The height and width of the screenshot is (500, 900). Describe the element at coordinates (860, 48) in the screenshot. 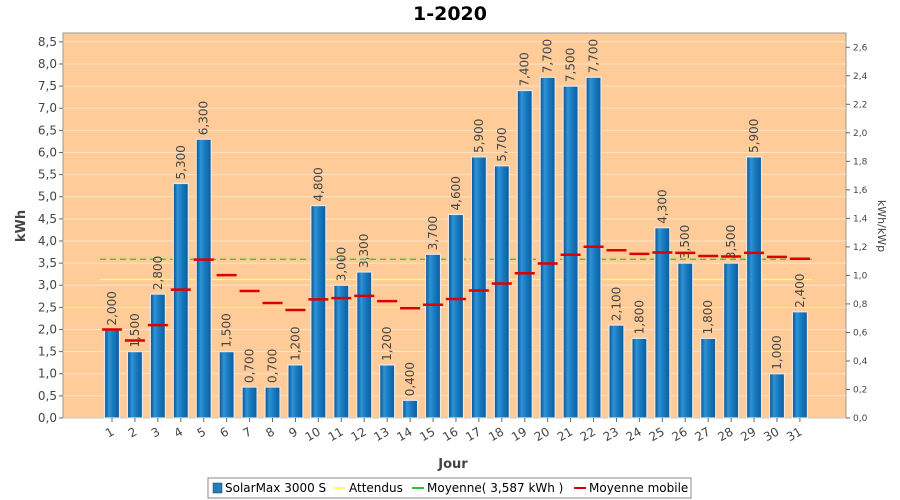

I see `y2-tick-label: 2,6` at that location.